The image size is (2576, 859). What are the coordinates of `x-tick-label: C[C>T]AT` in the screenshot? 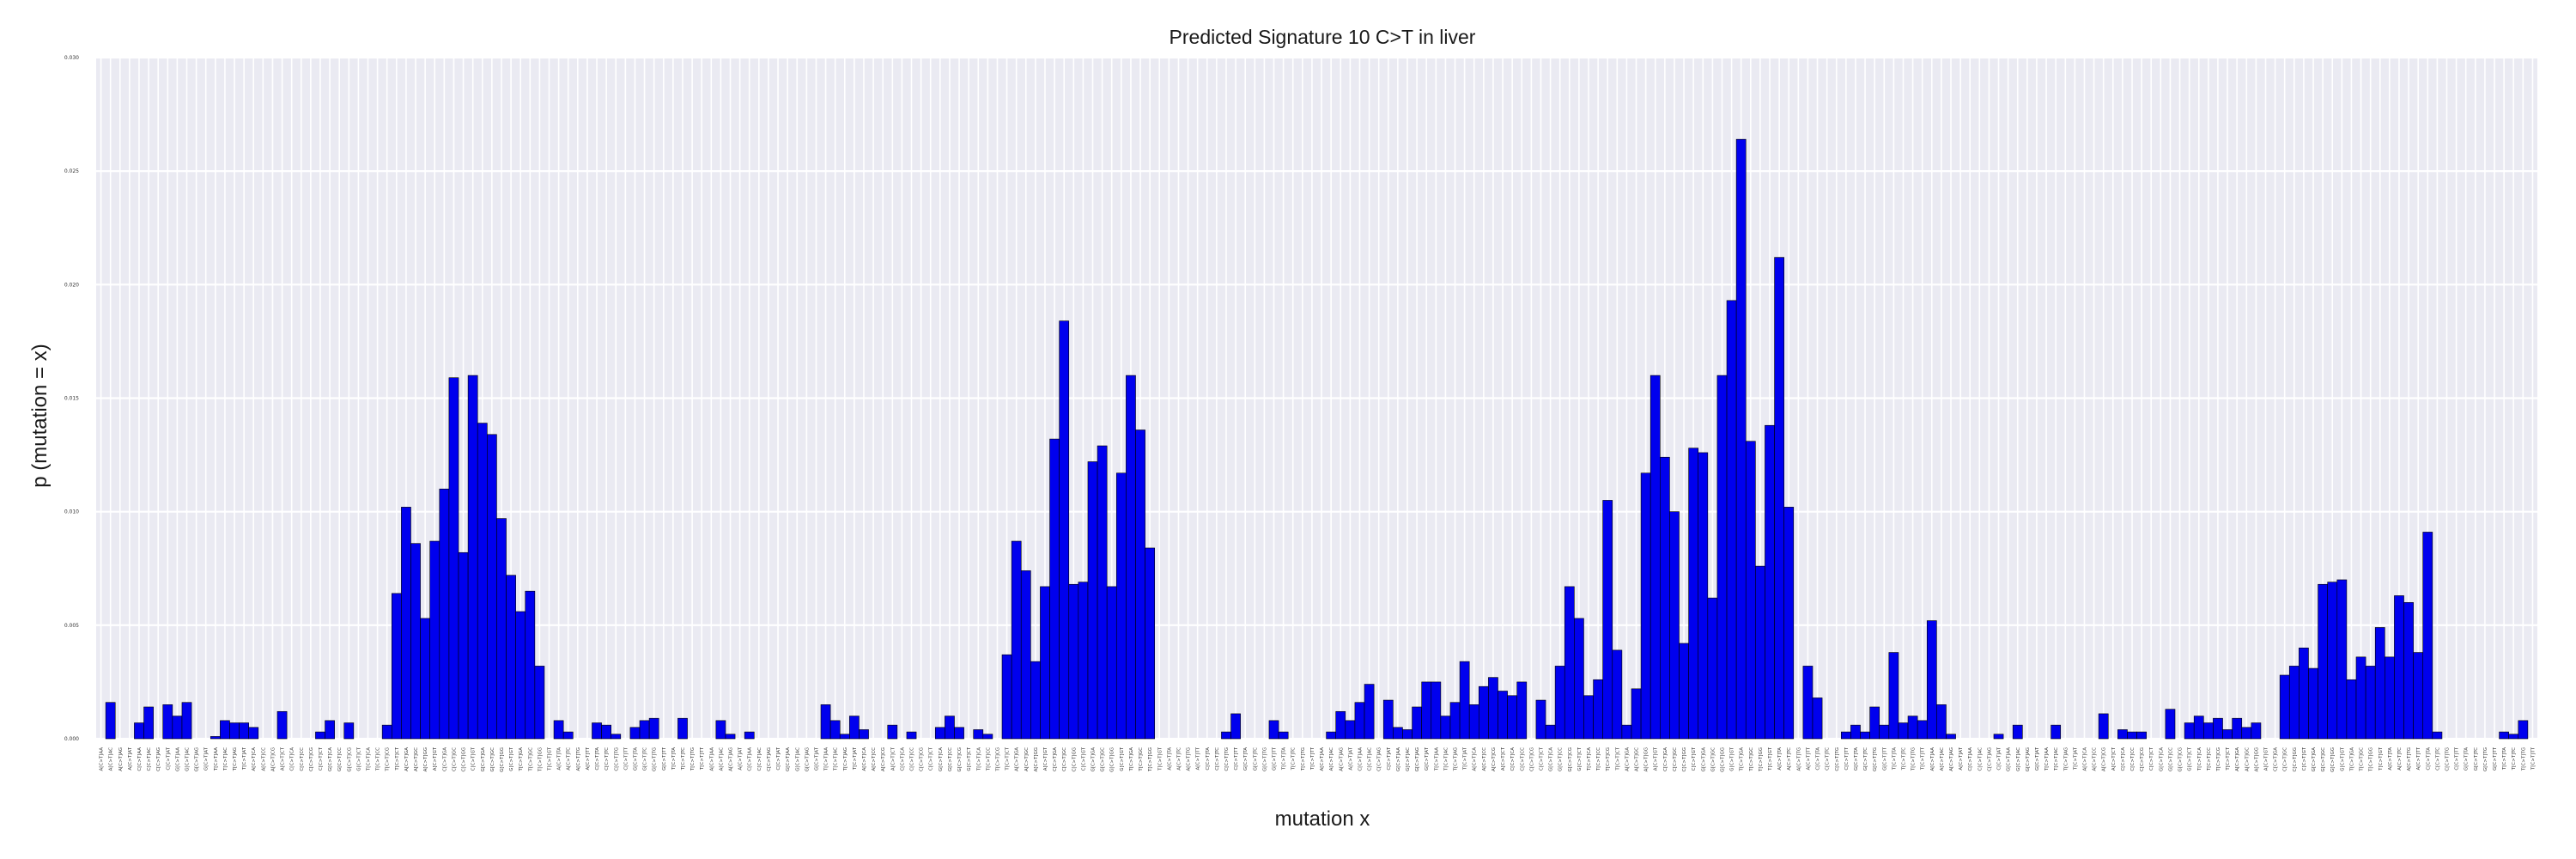 It's located at (779, 758).